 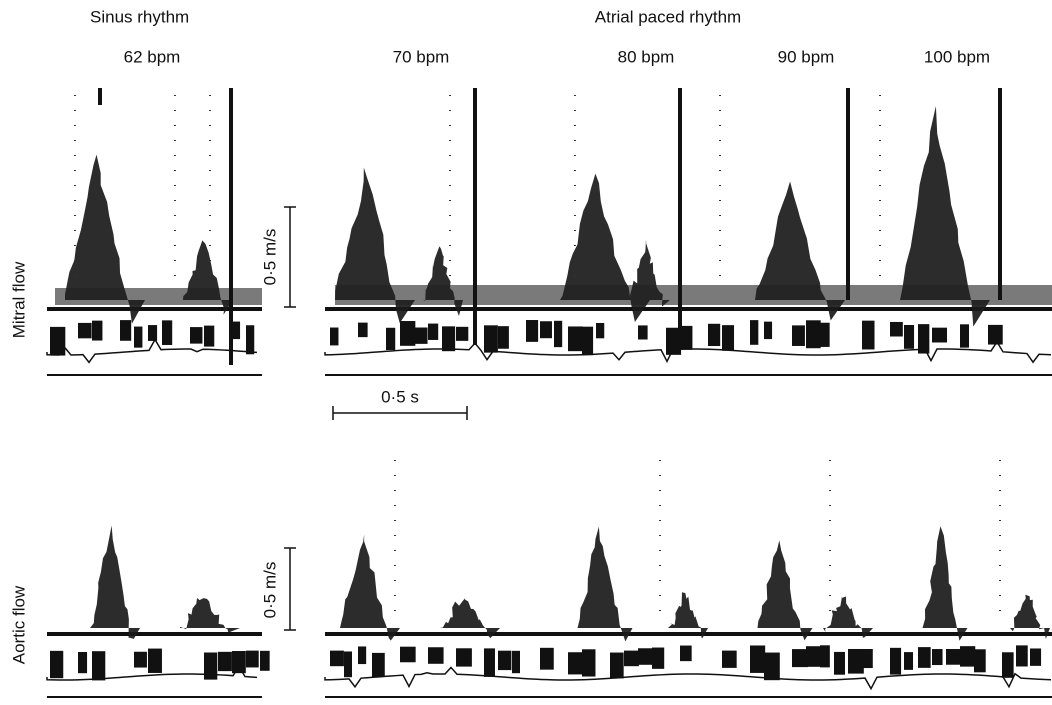 What do you see at coordinates (668, 16) in the screenshot?
I see `header-right: Atrial paced rhythm` at bounding box center [668, 16].